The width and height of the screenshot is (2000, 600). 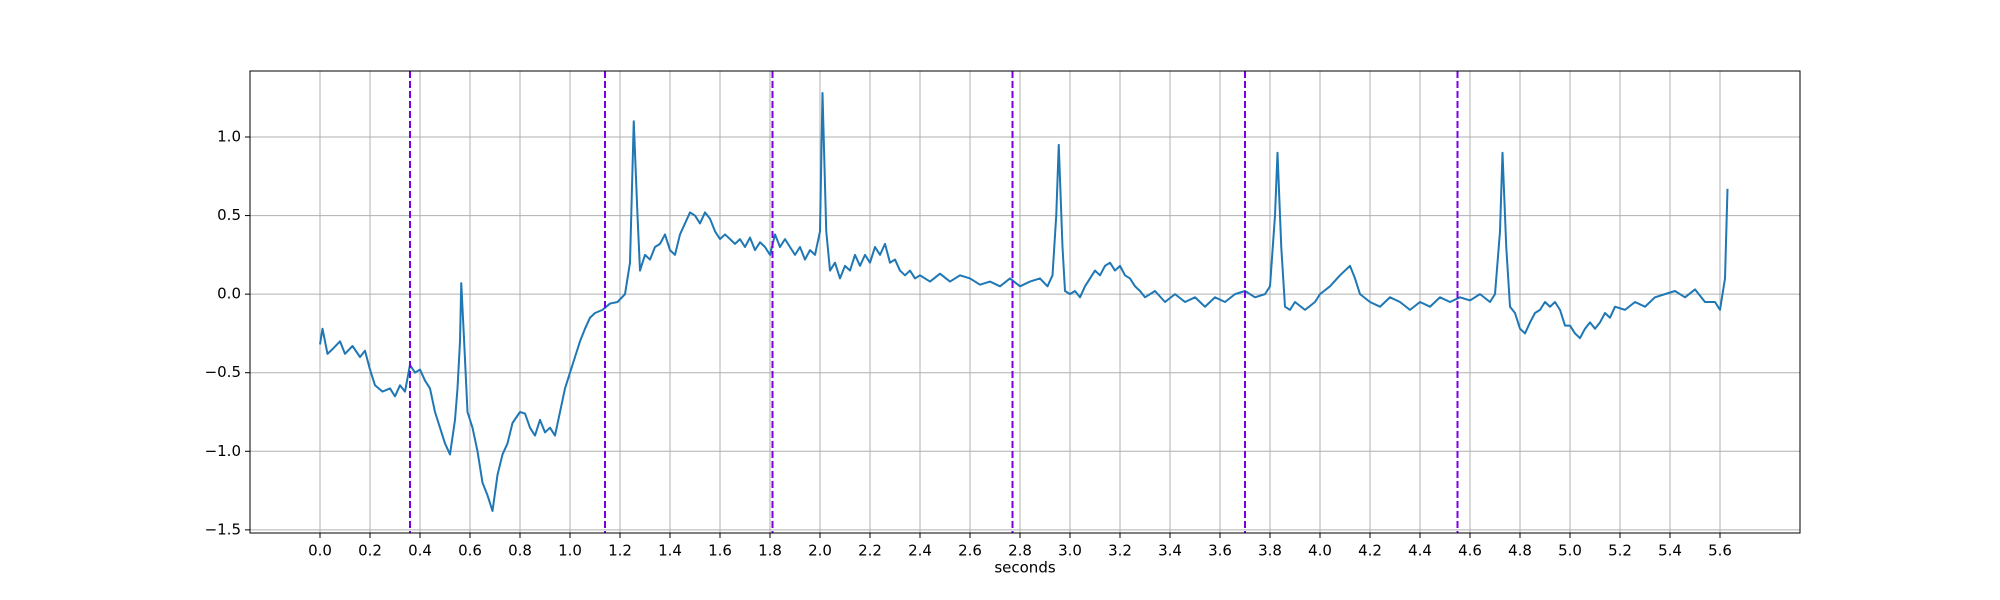 I want to click on x-tick-label: 1.4, so click(x=670, y=551).